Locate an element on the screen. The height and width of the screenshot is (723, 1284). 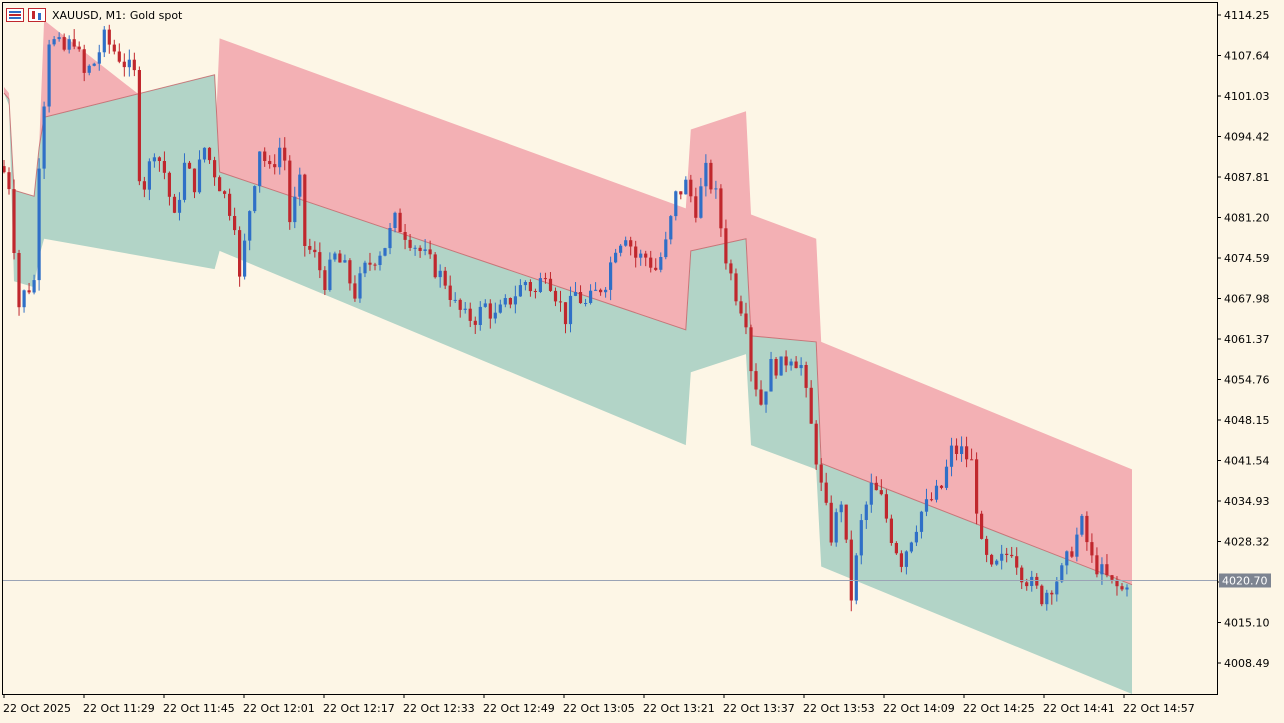
y-tick-label: 4015.10 is located at coordinates (1247, 623).